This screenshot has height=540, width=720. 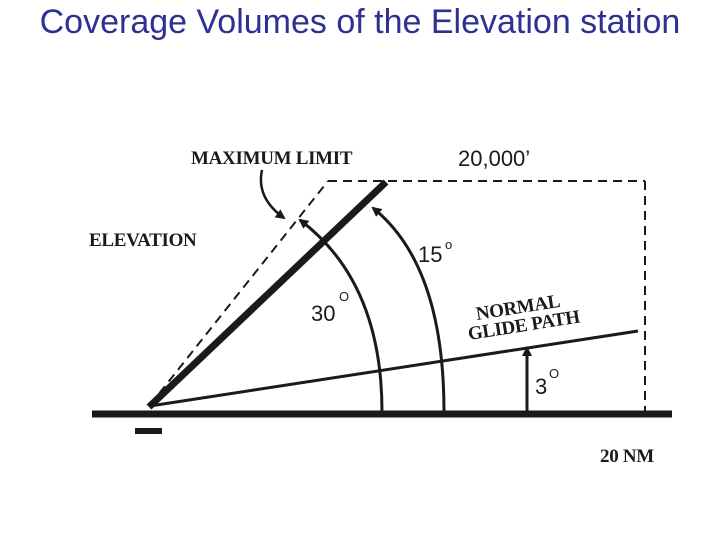 I want to click on elevation-label: ELEVATION, so click(x=143, y=240).